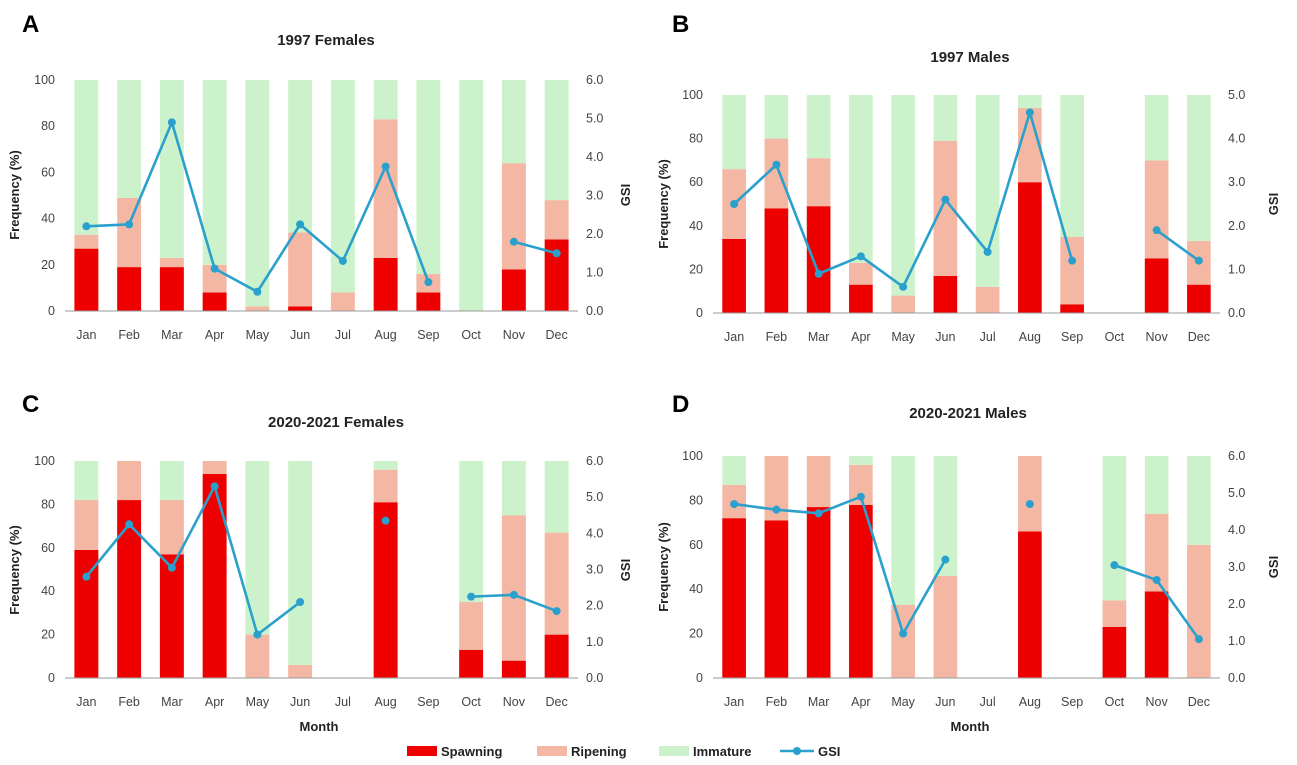 This screenshot has width=1297, height=765. What do you see at coordinates (988, 337) in the screenshot?
I see `x-tick-label: Jul` at bounding box center [988, 337].